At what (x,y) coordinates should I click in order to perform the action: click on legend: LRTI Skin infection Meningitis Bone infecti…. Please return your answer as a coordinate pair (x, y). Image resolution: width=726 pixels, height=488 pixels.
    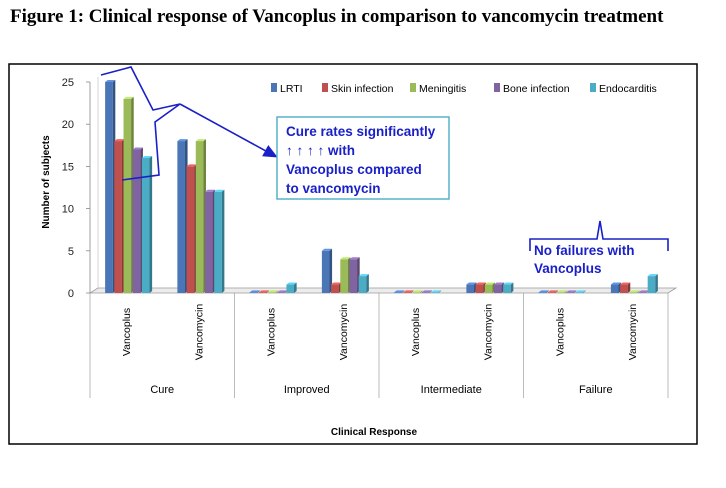
    Looking at the image, I should click on (464, 89).